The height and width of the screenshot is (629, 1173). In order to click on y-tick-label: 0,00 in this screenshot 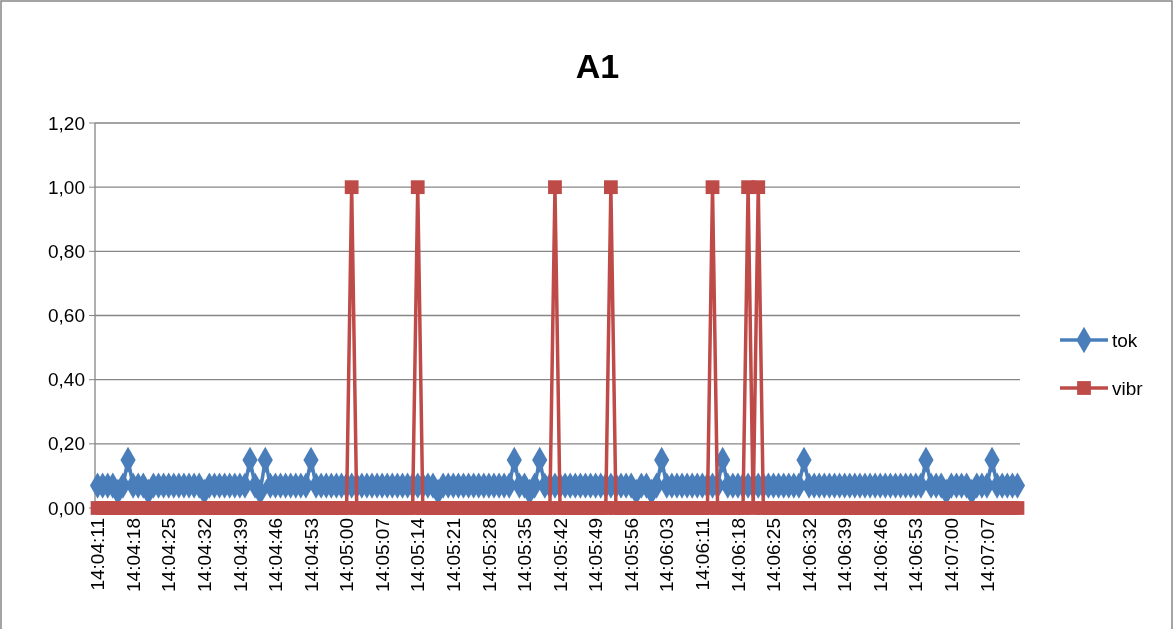, I will do `click(66, 508)`.